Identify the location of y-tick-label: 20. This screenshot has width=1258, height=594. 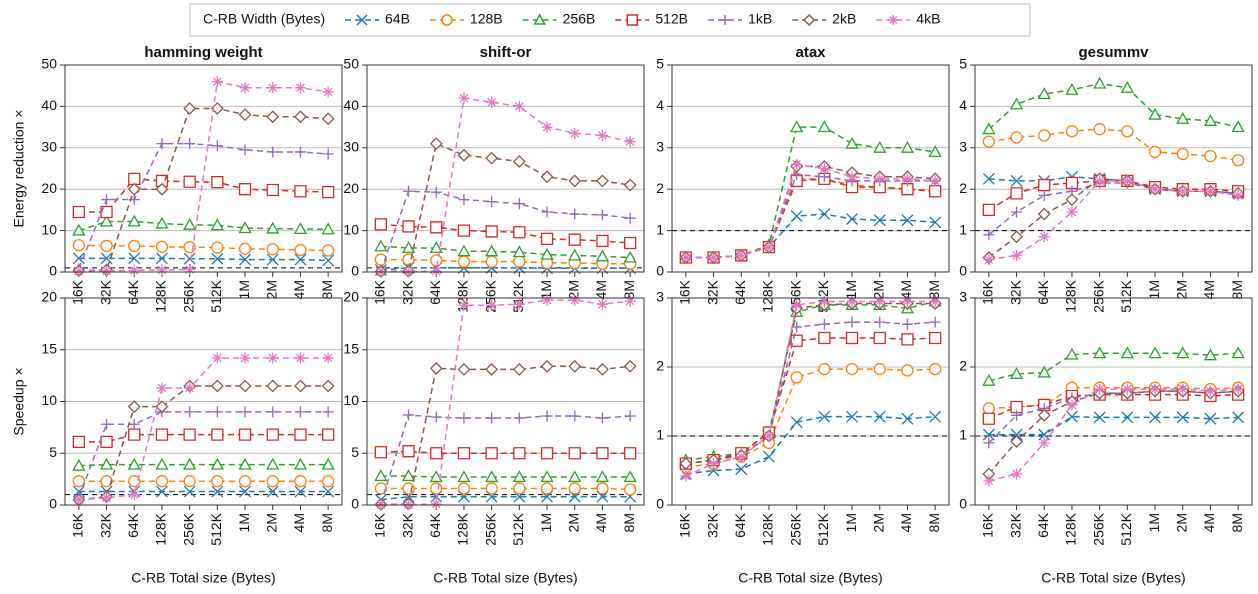
(49, 297).